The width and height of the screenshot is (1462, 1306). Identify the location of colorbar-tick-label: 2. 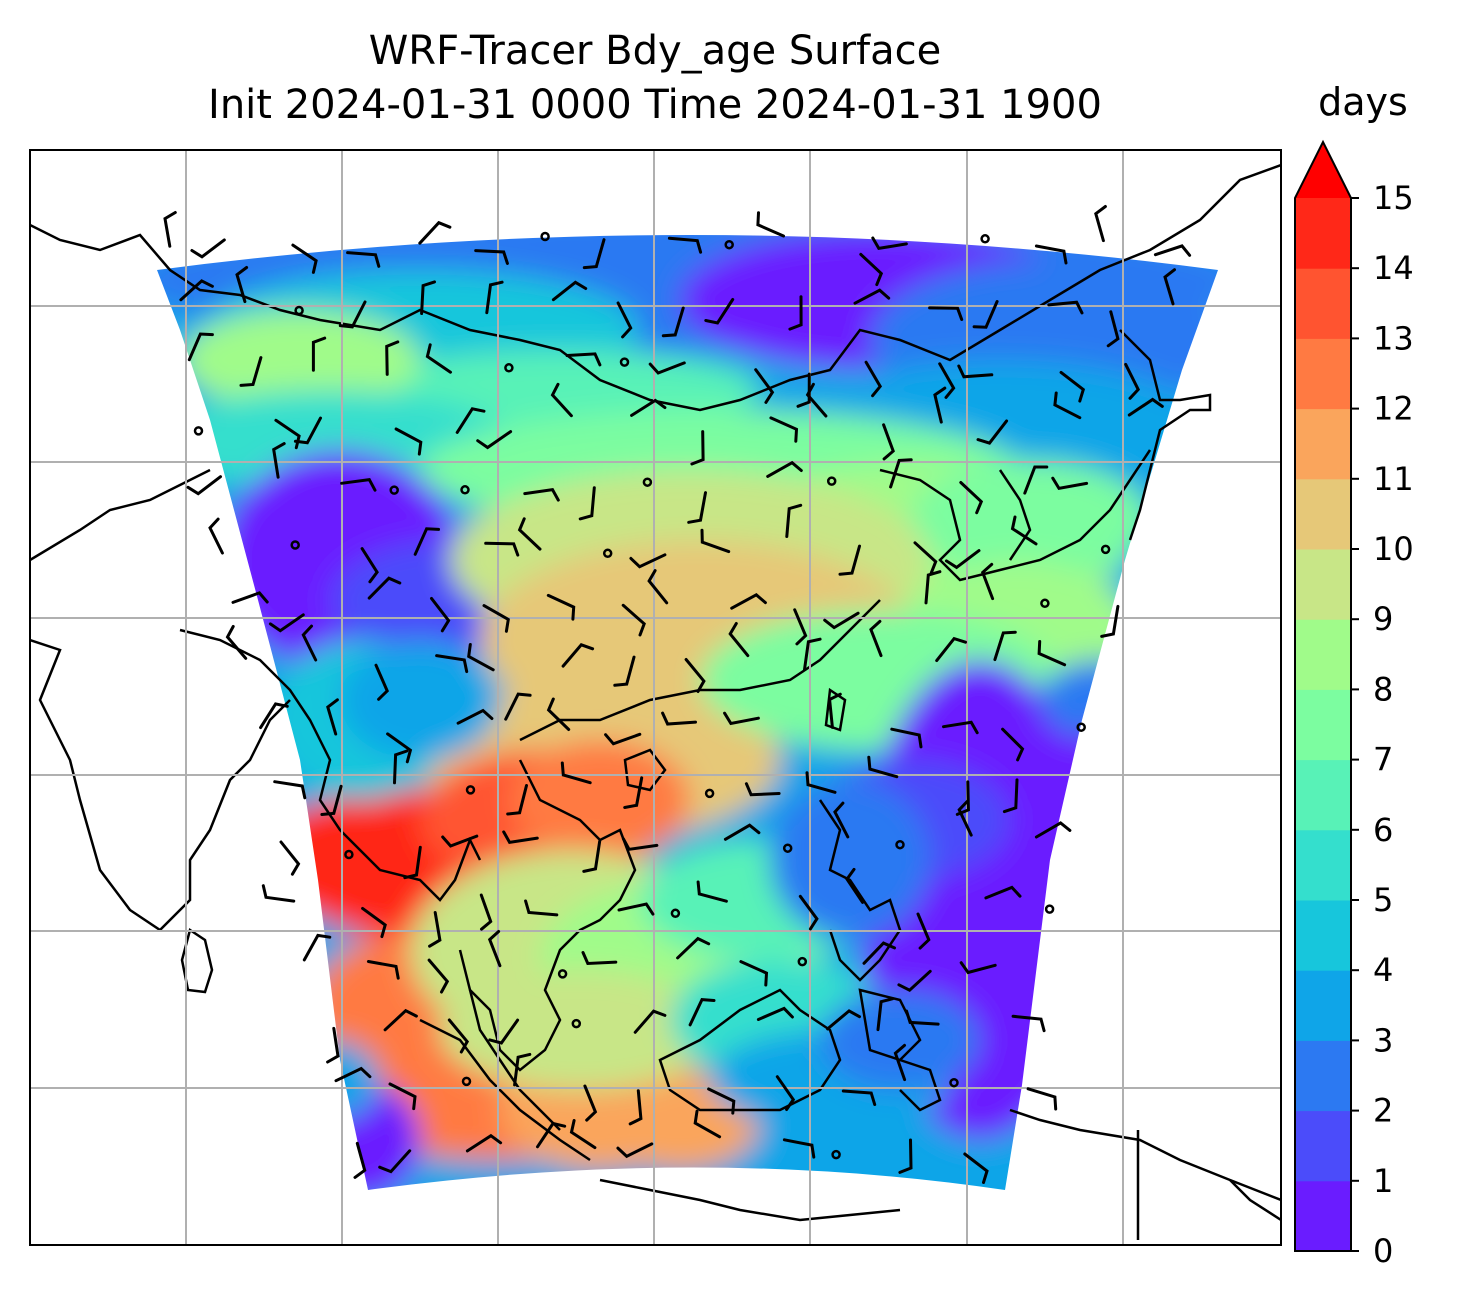
(1383, 1111).